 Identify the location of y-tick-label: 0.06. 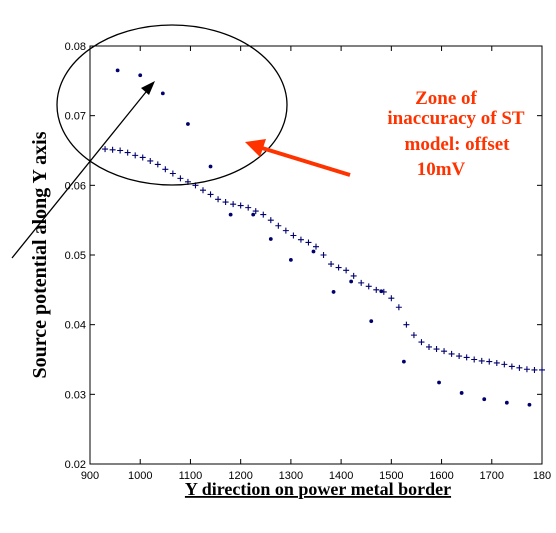
(75, 186).